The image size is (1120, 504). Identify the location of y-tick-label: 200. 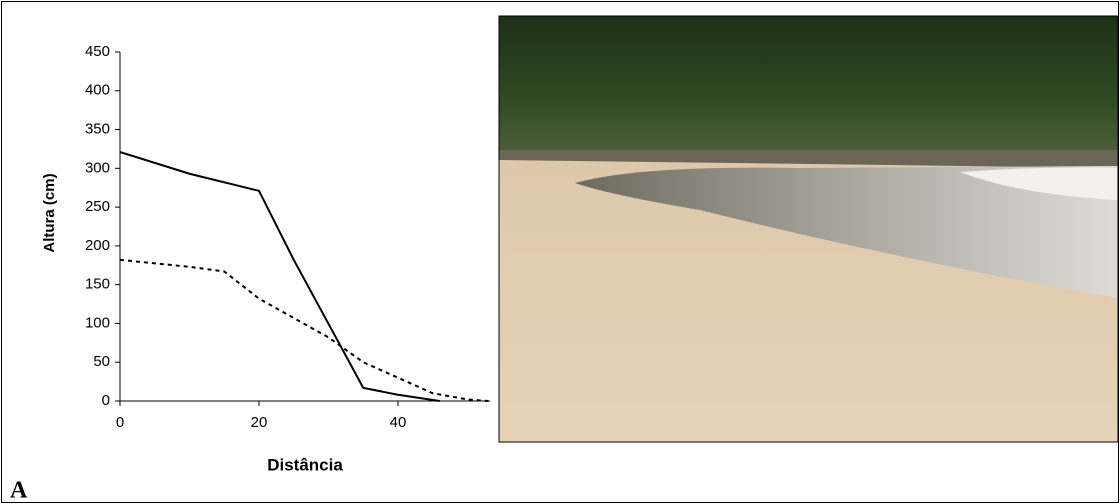
(97, 245).